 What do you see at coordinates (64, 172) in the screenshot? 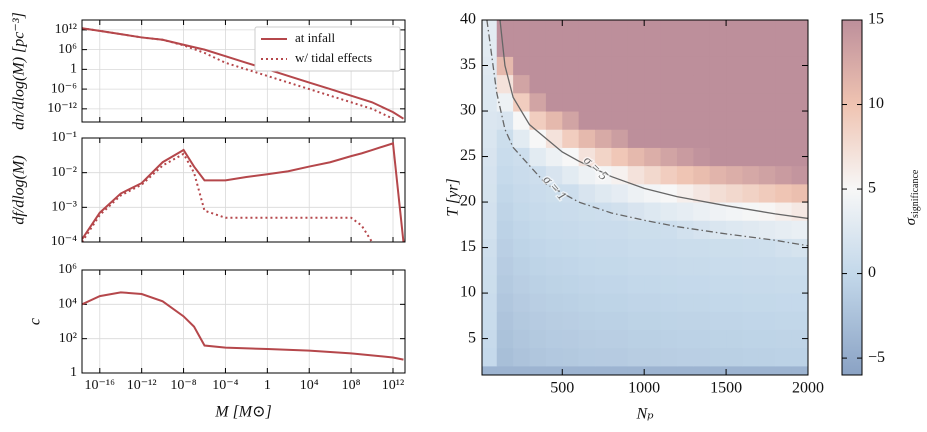
I see `y-tick-label: 10⁻²` at bounding box center [64, 172].